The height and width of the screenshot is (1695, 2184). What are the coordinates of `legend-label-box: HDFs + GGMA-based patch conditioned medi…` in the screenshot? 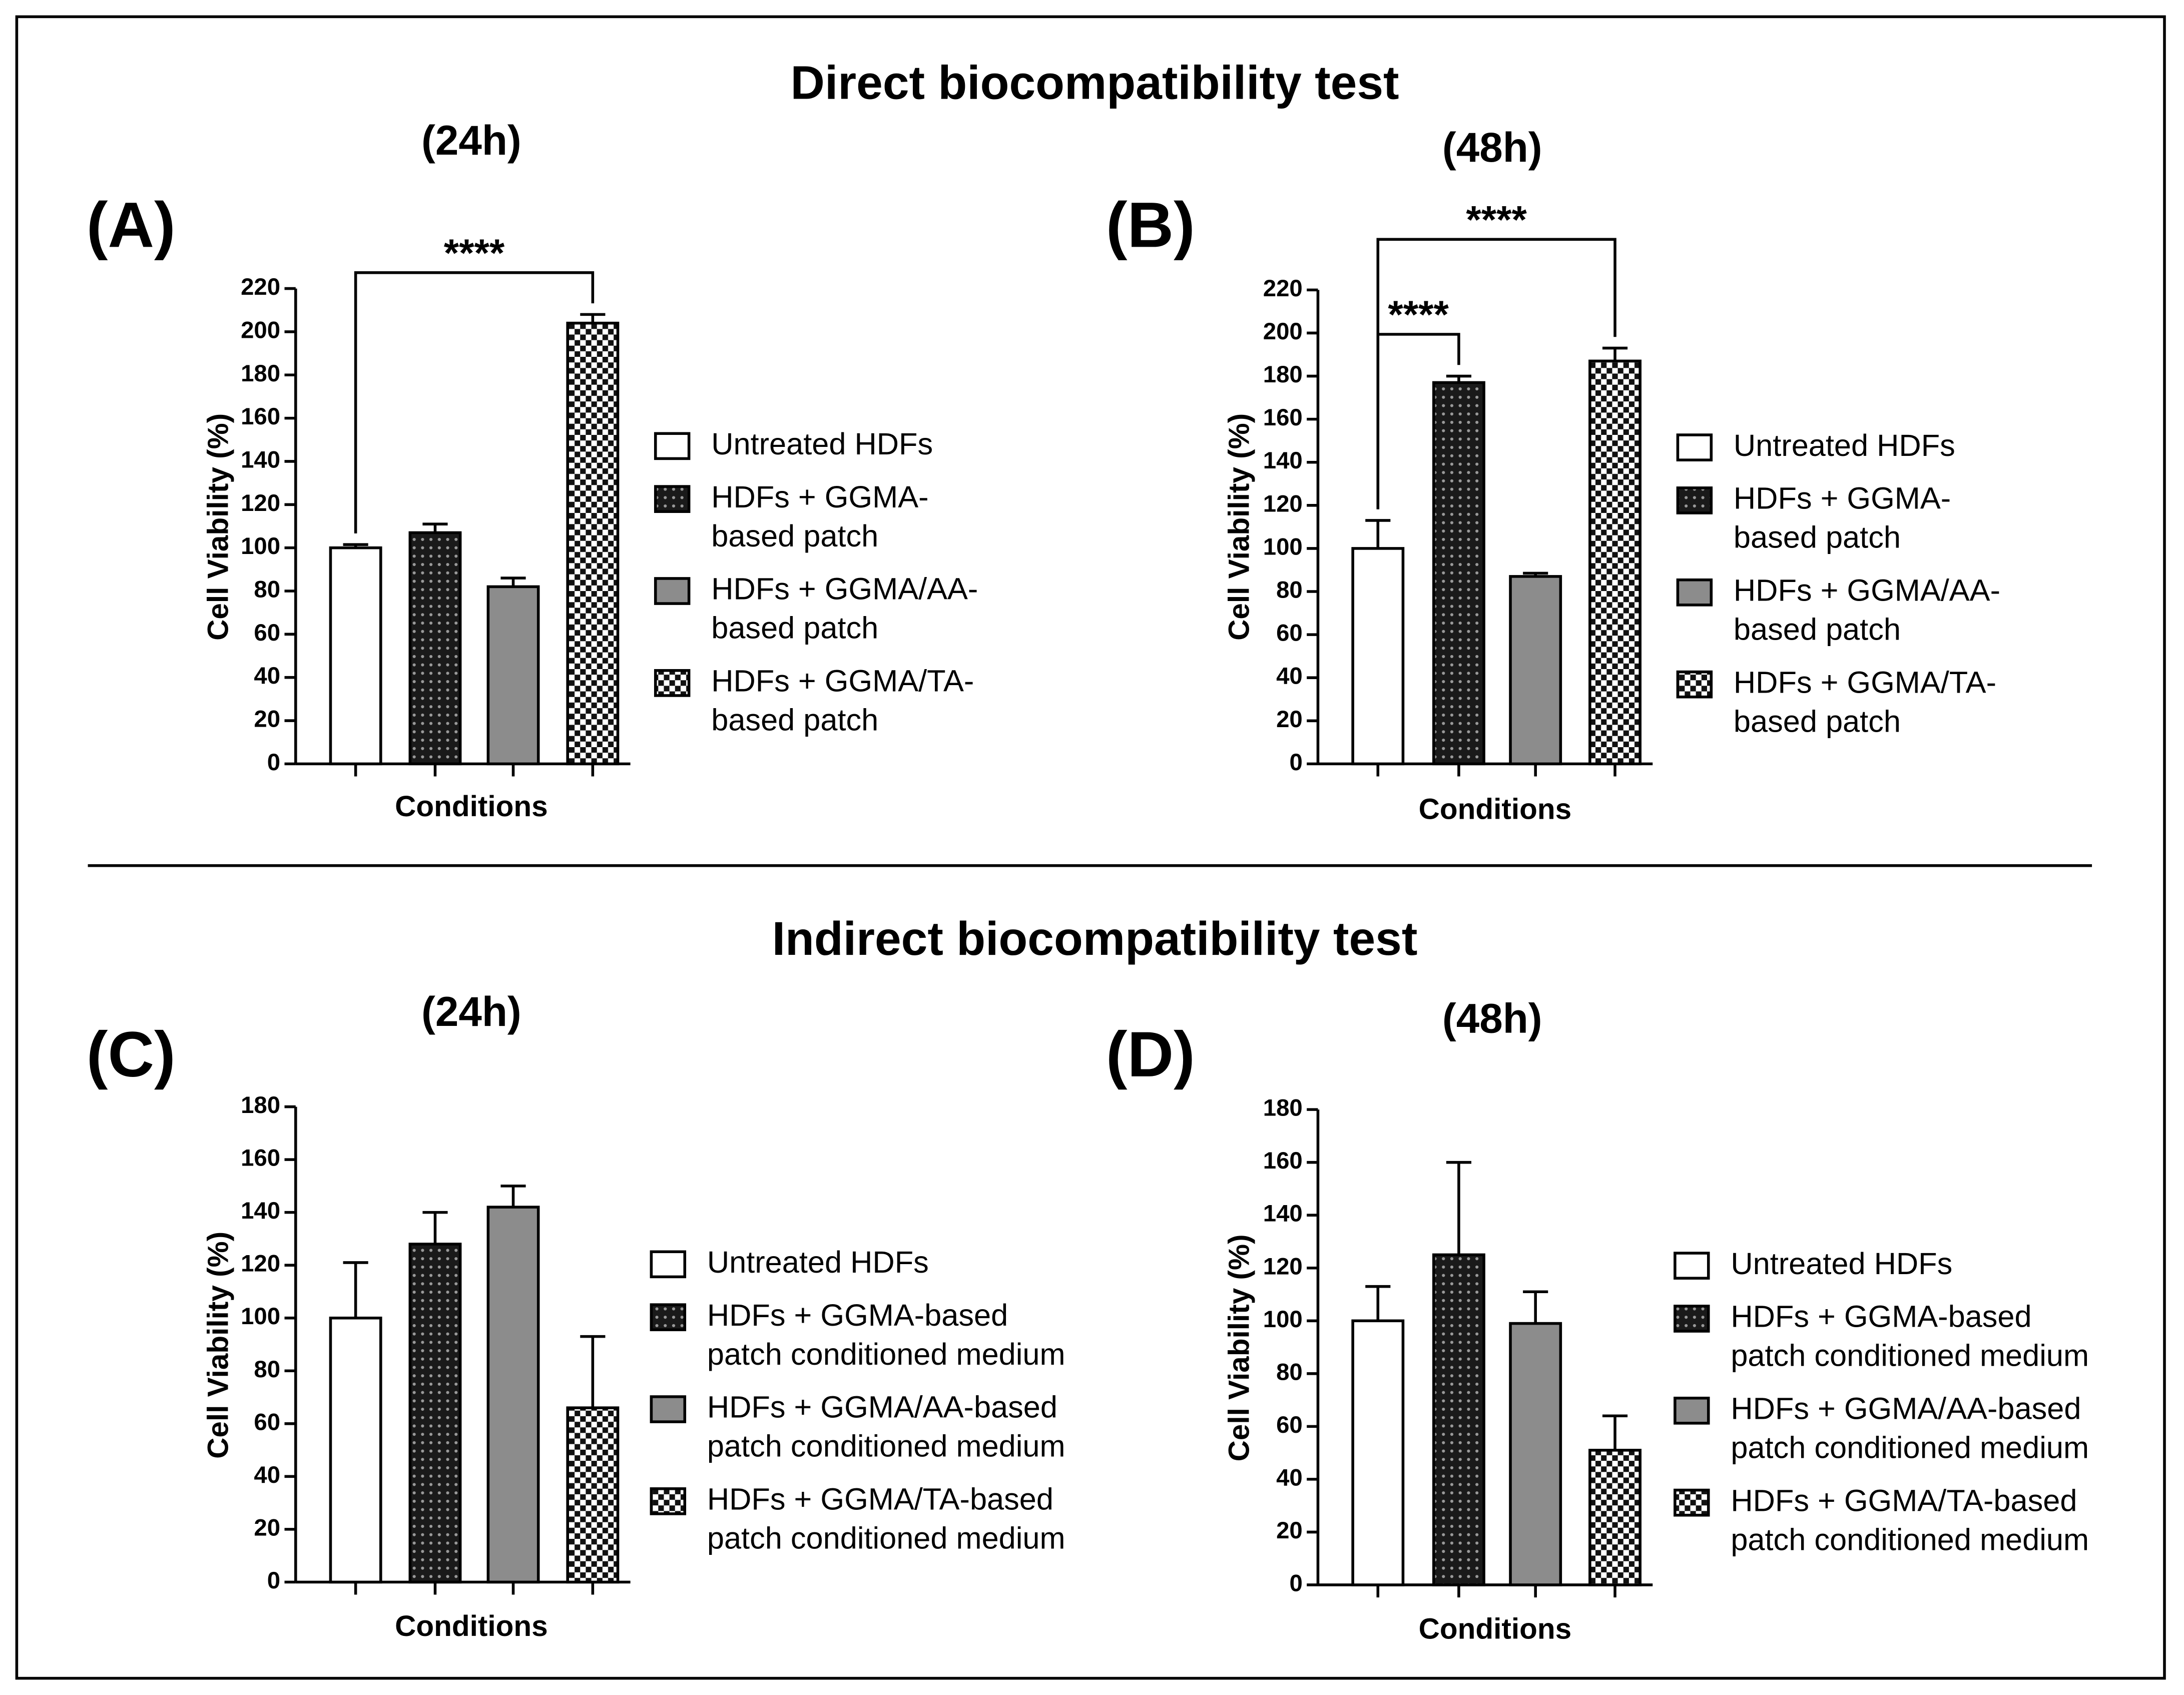 It's located at (886, 1335).